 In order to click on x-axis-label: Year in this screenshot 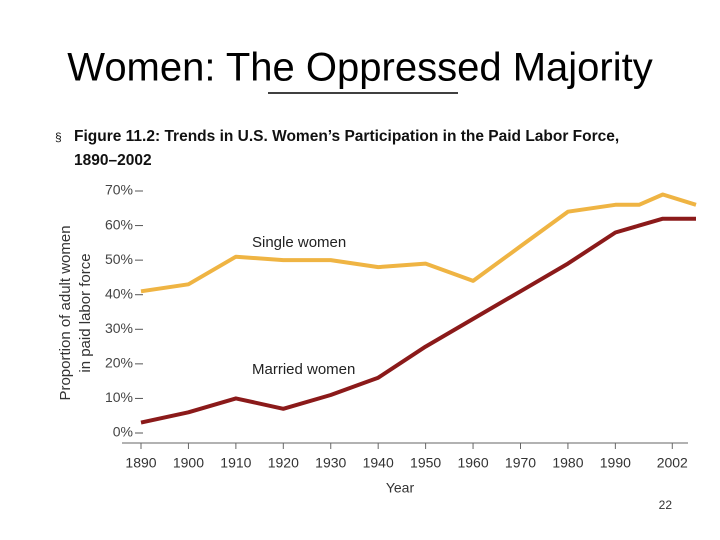, I will do `click(400, 488)`.